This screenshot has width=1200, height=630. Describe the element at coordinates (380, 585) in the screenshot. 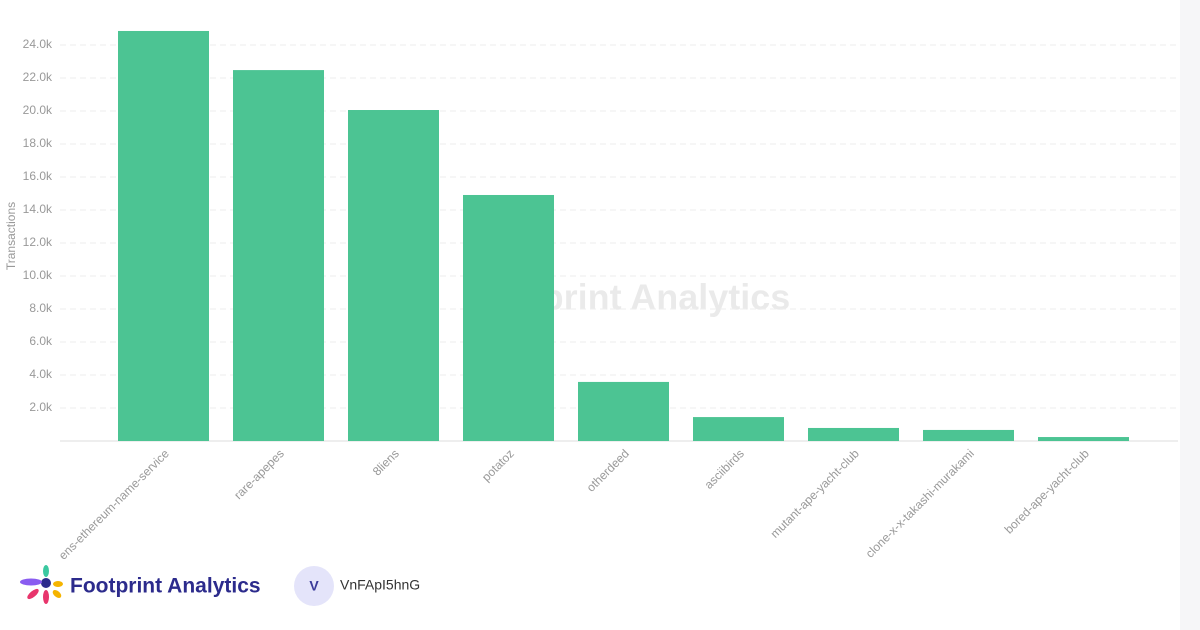

I see `user-name: VnFApI5hnG` at that location.